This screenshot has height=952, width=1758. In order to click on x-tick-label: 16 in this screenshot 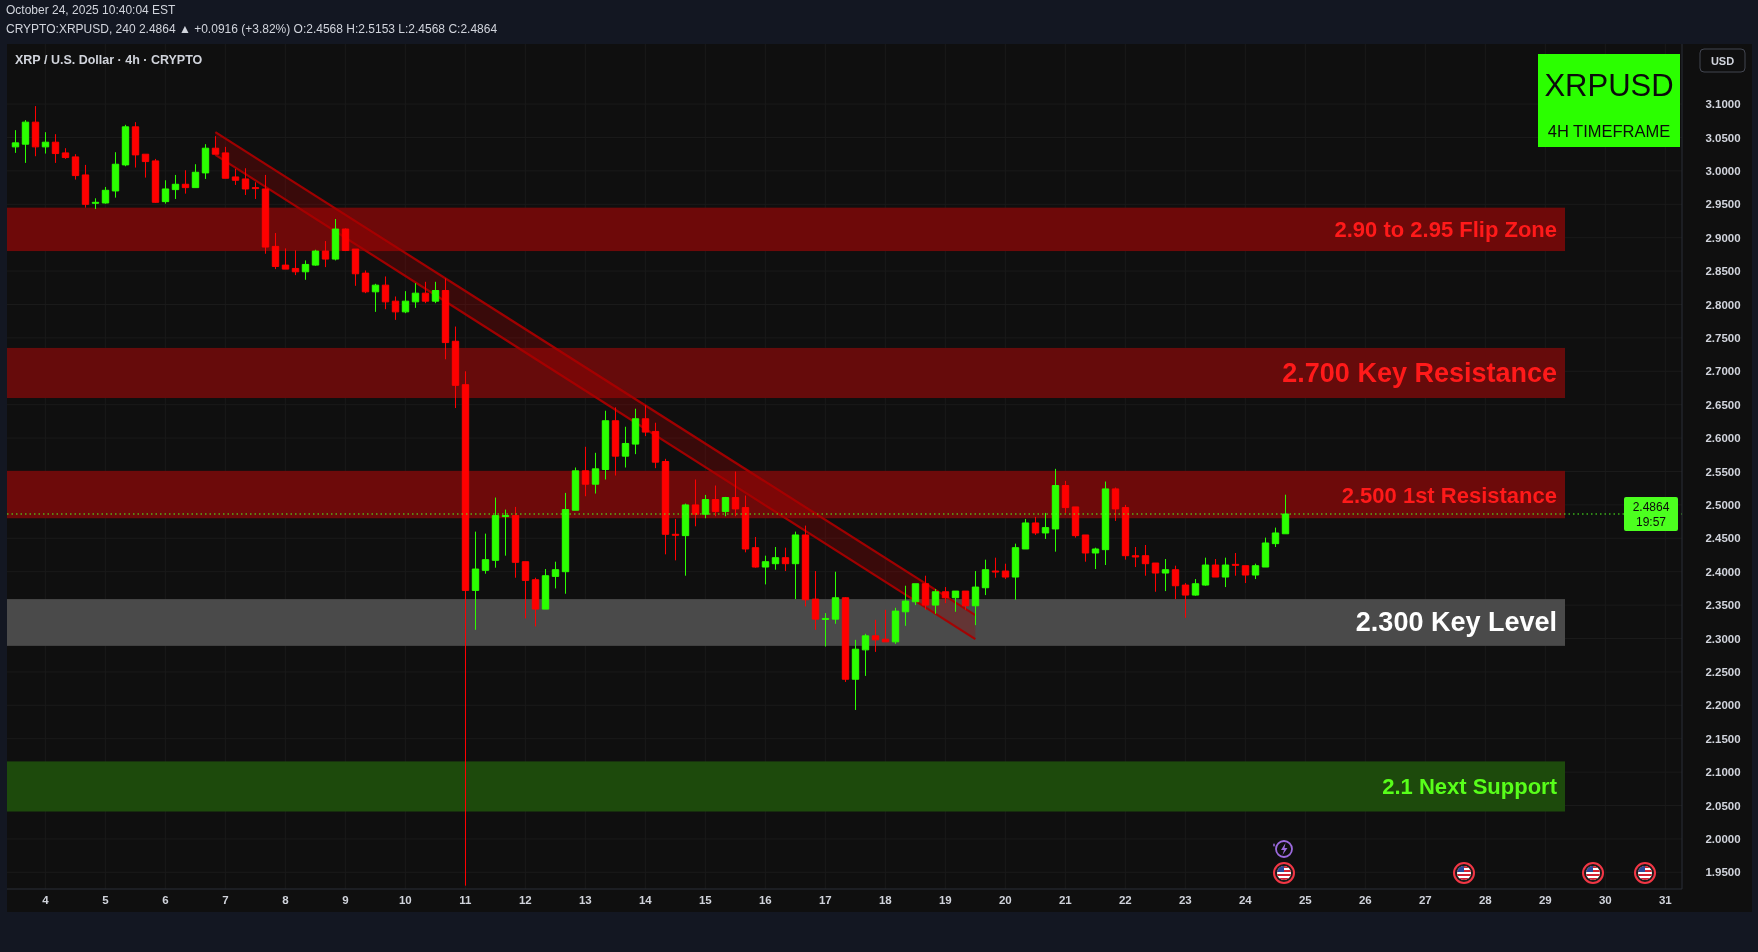, I will do `click(765, 900)`.